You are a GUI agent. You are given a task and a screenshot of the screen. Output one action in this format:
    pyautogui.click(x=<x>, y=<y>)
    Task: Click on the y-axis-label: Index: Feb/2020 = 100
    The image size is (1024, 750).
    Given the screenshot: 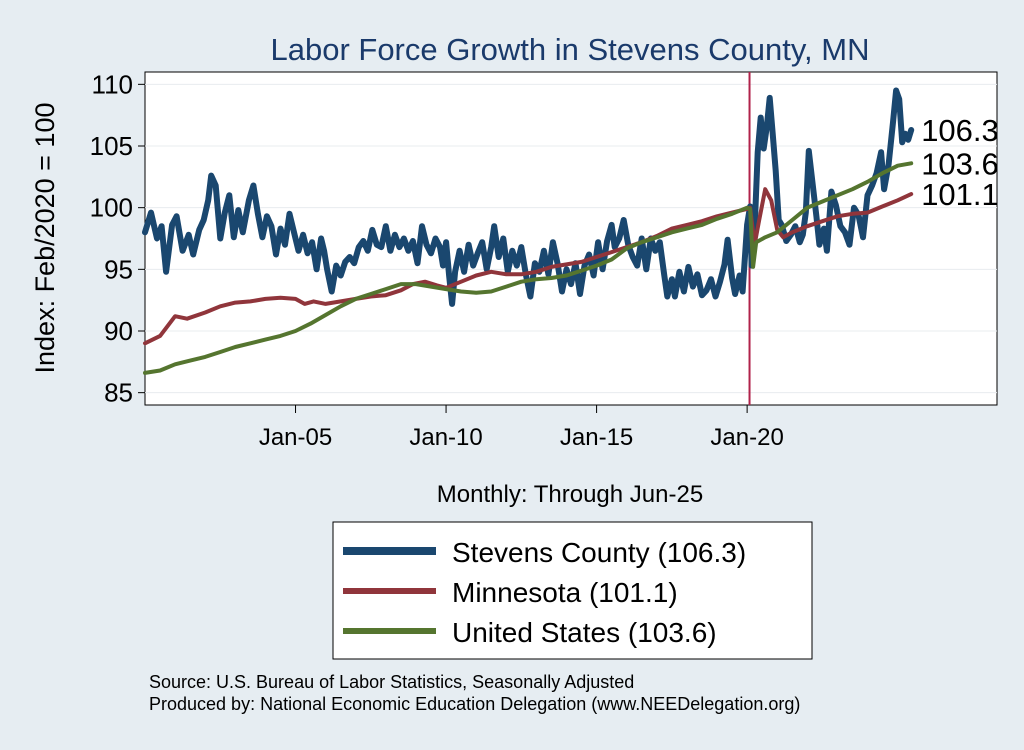 What is the action you would take?
    pyautogui.click(x=45, y=238)
    